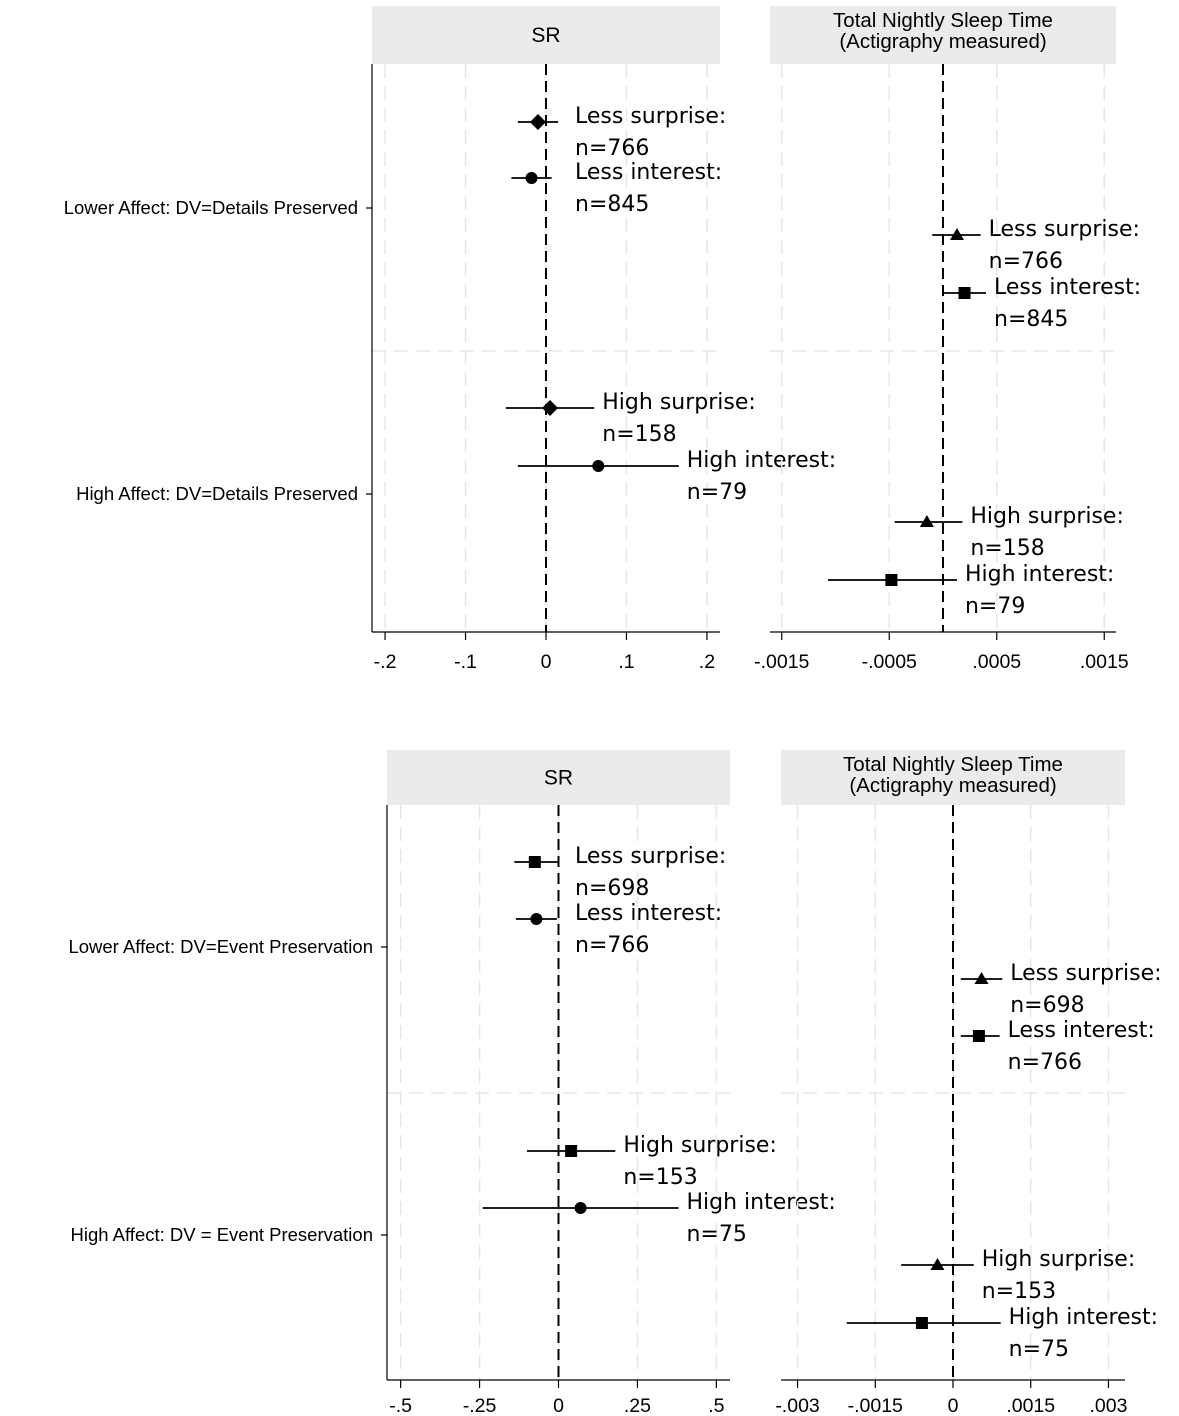 The width and height of the screenshot is (1179, 1416). What do you see at coordinates (996, 662) in the screenshot?
I see `x-tick-label: .0005` at bounding box center [996, 662].